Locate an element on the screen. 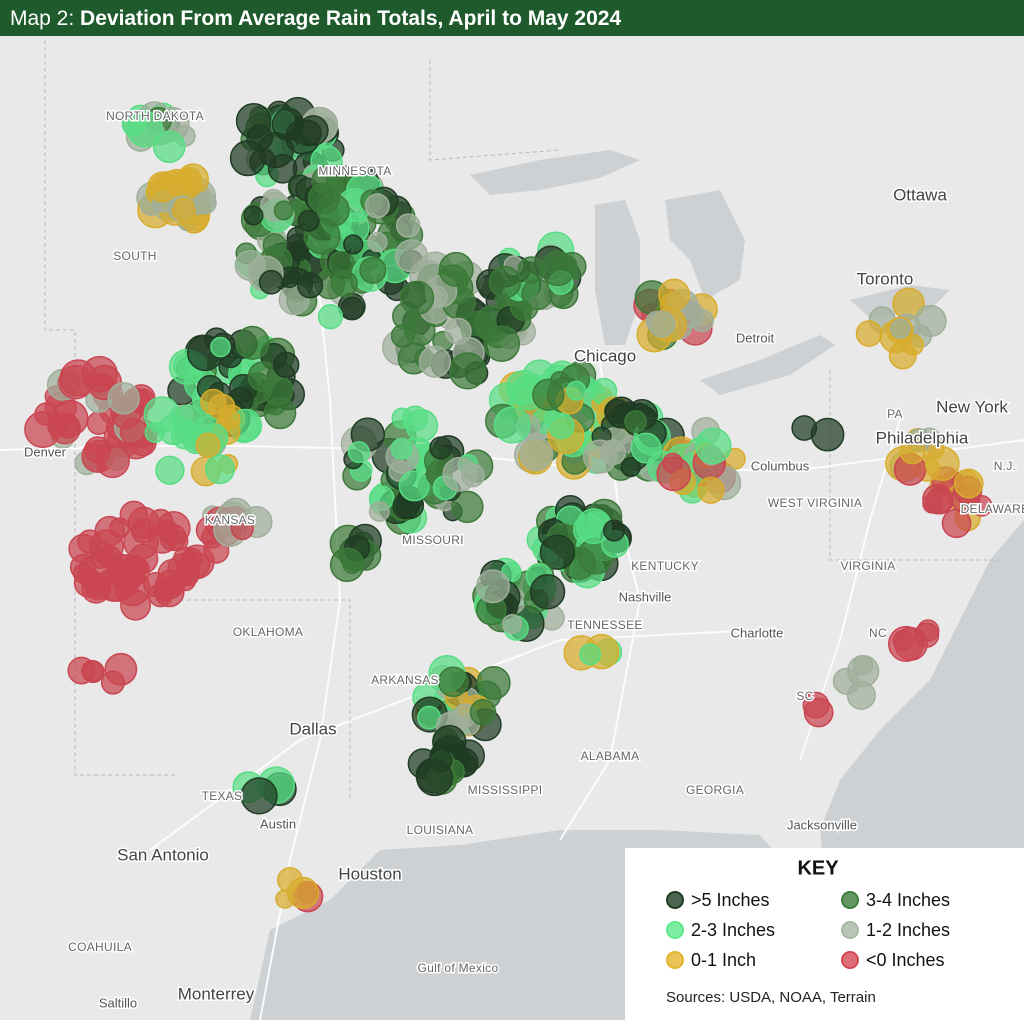 This screenshot has height=1025, width=1024. key-label: 0-1 Inch is located at coordinates (723, 960).